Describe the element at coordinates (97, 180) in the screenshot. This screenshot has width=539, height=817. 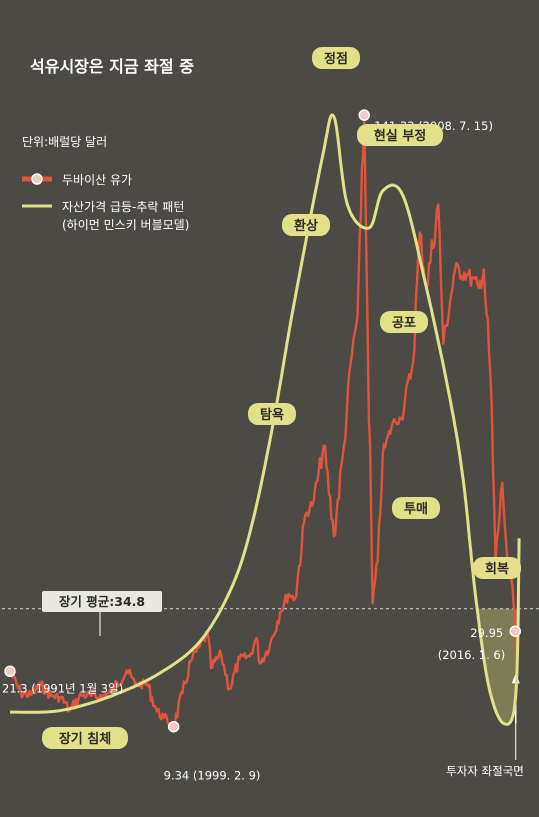
I see `legend-oil-label: 두바이산 유가` at that location.